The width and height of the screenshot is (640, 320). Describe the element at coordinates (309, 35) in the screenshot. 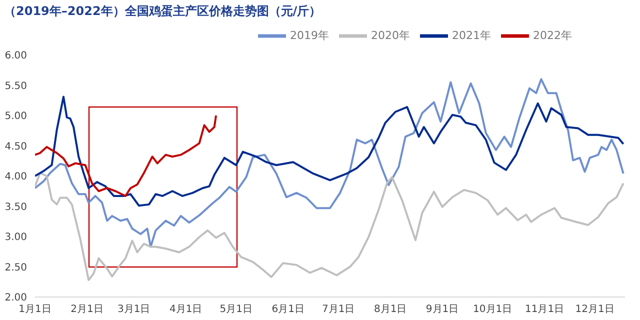

I see `legend-label: 2019年` at that location.